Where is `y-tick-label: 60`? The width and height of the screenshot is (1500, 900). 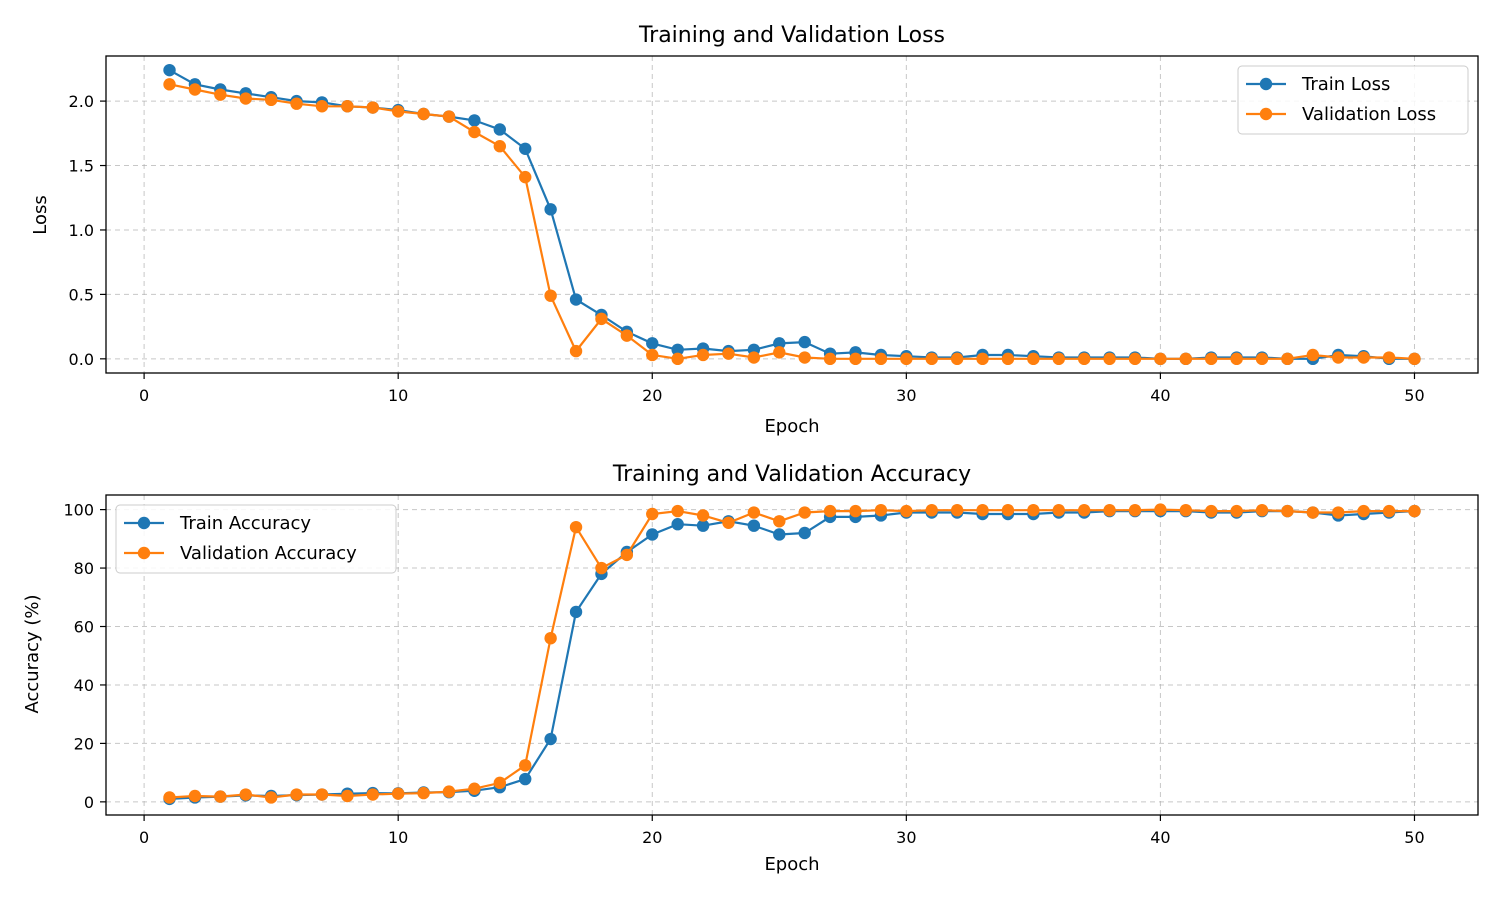
y-tick-label: 60 is located at coordinates (84, 627).